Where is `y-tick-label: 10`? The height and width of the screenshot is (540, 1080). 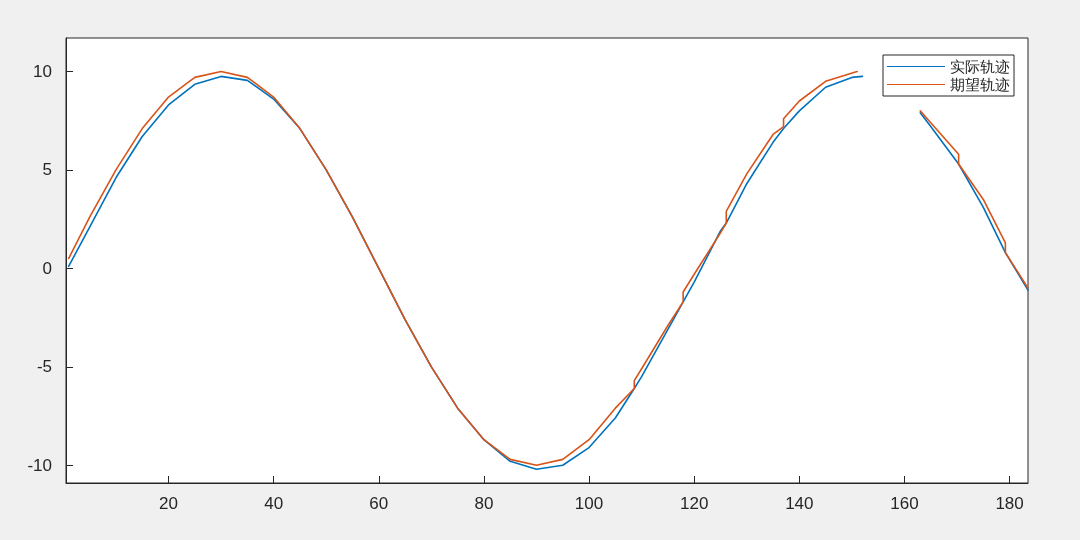 y-tick-label: 10 is located at coordinates (42, 71).